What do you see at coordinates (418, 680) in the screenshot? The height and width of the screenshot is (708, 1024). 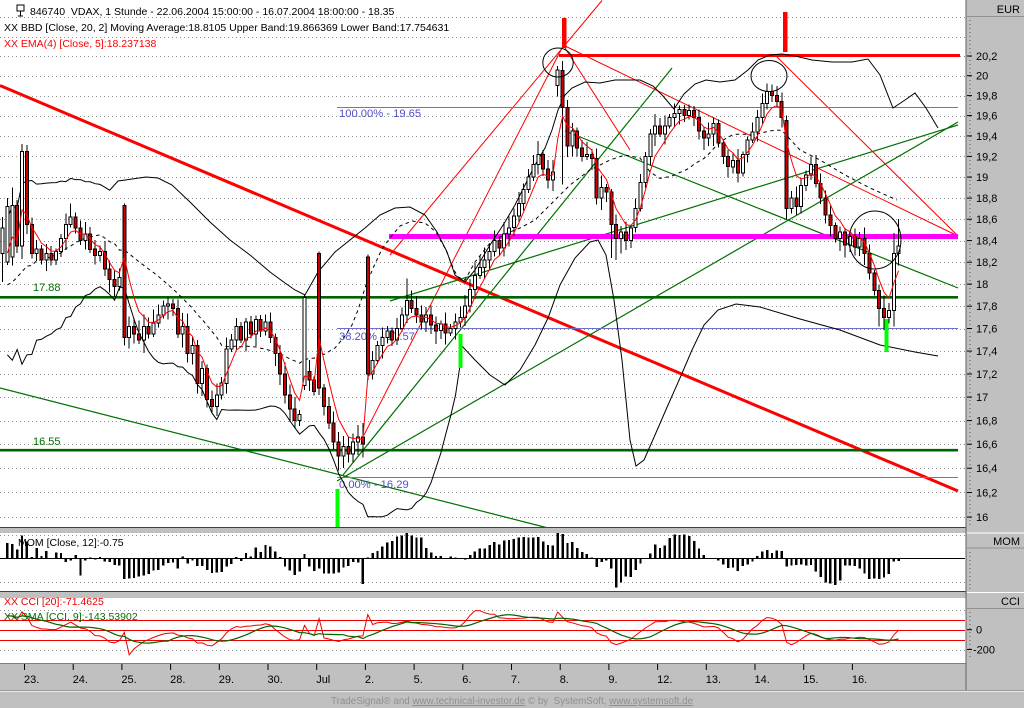 I see `svg-text: 5.` at bounding box center [418, 680].